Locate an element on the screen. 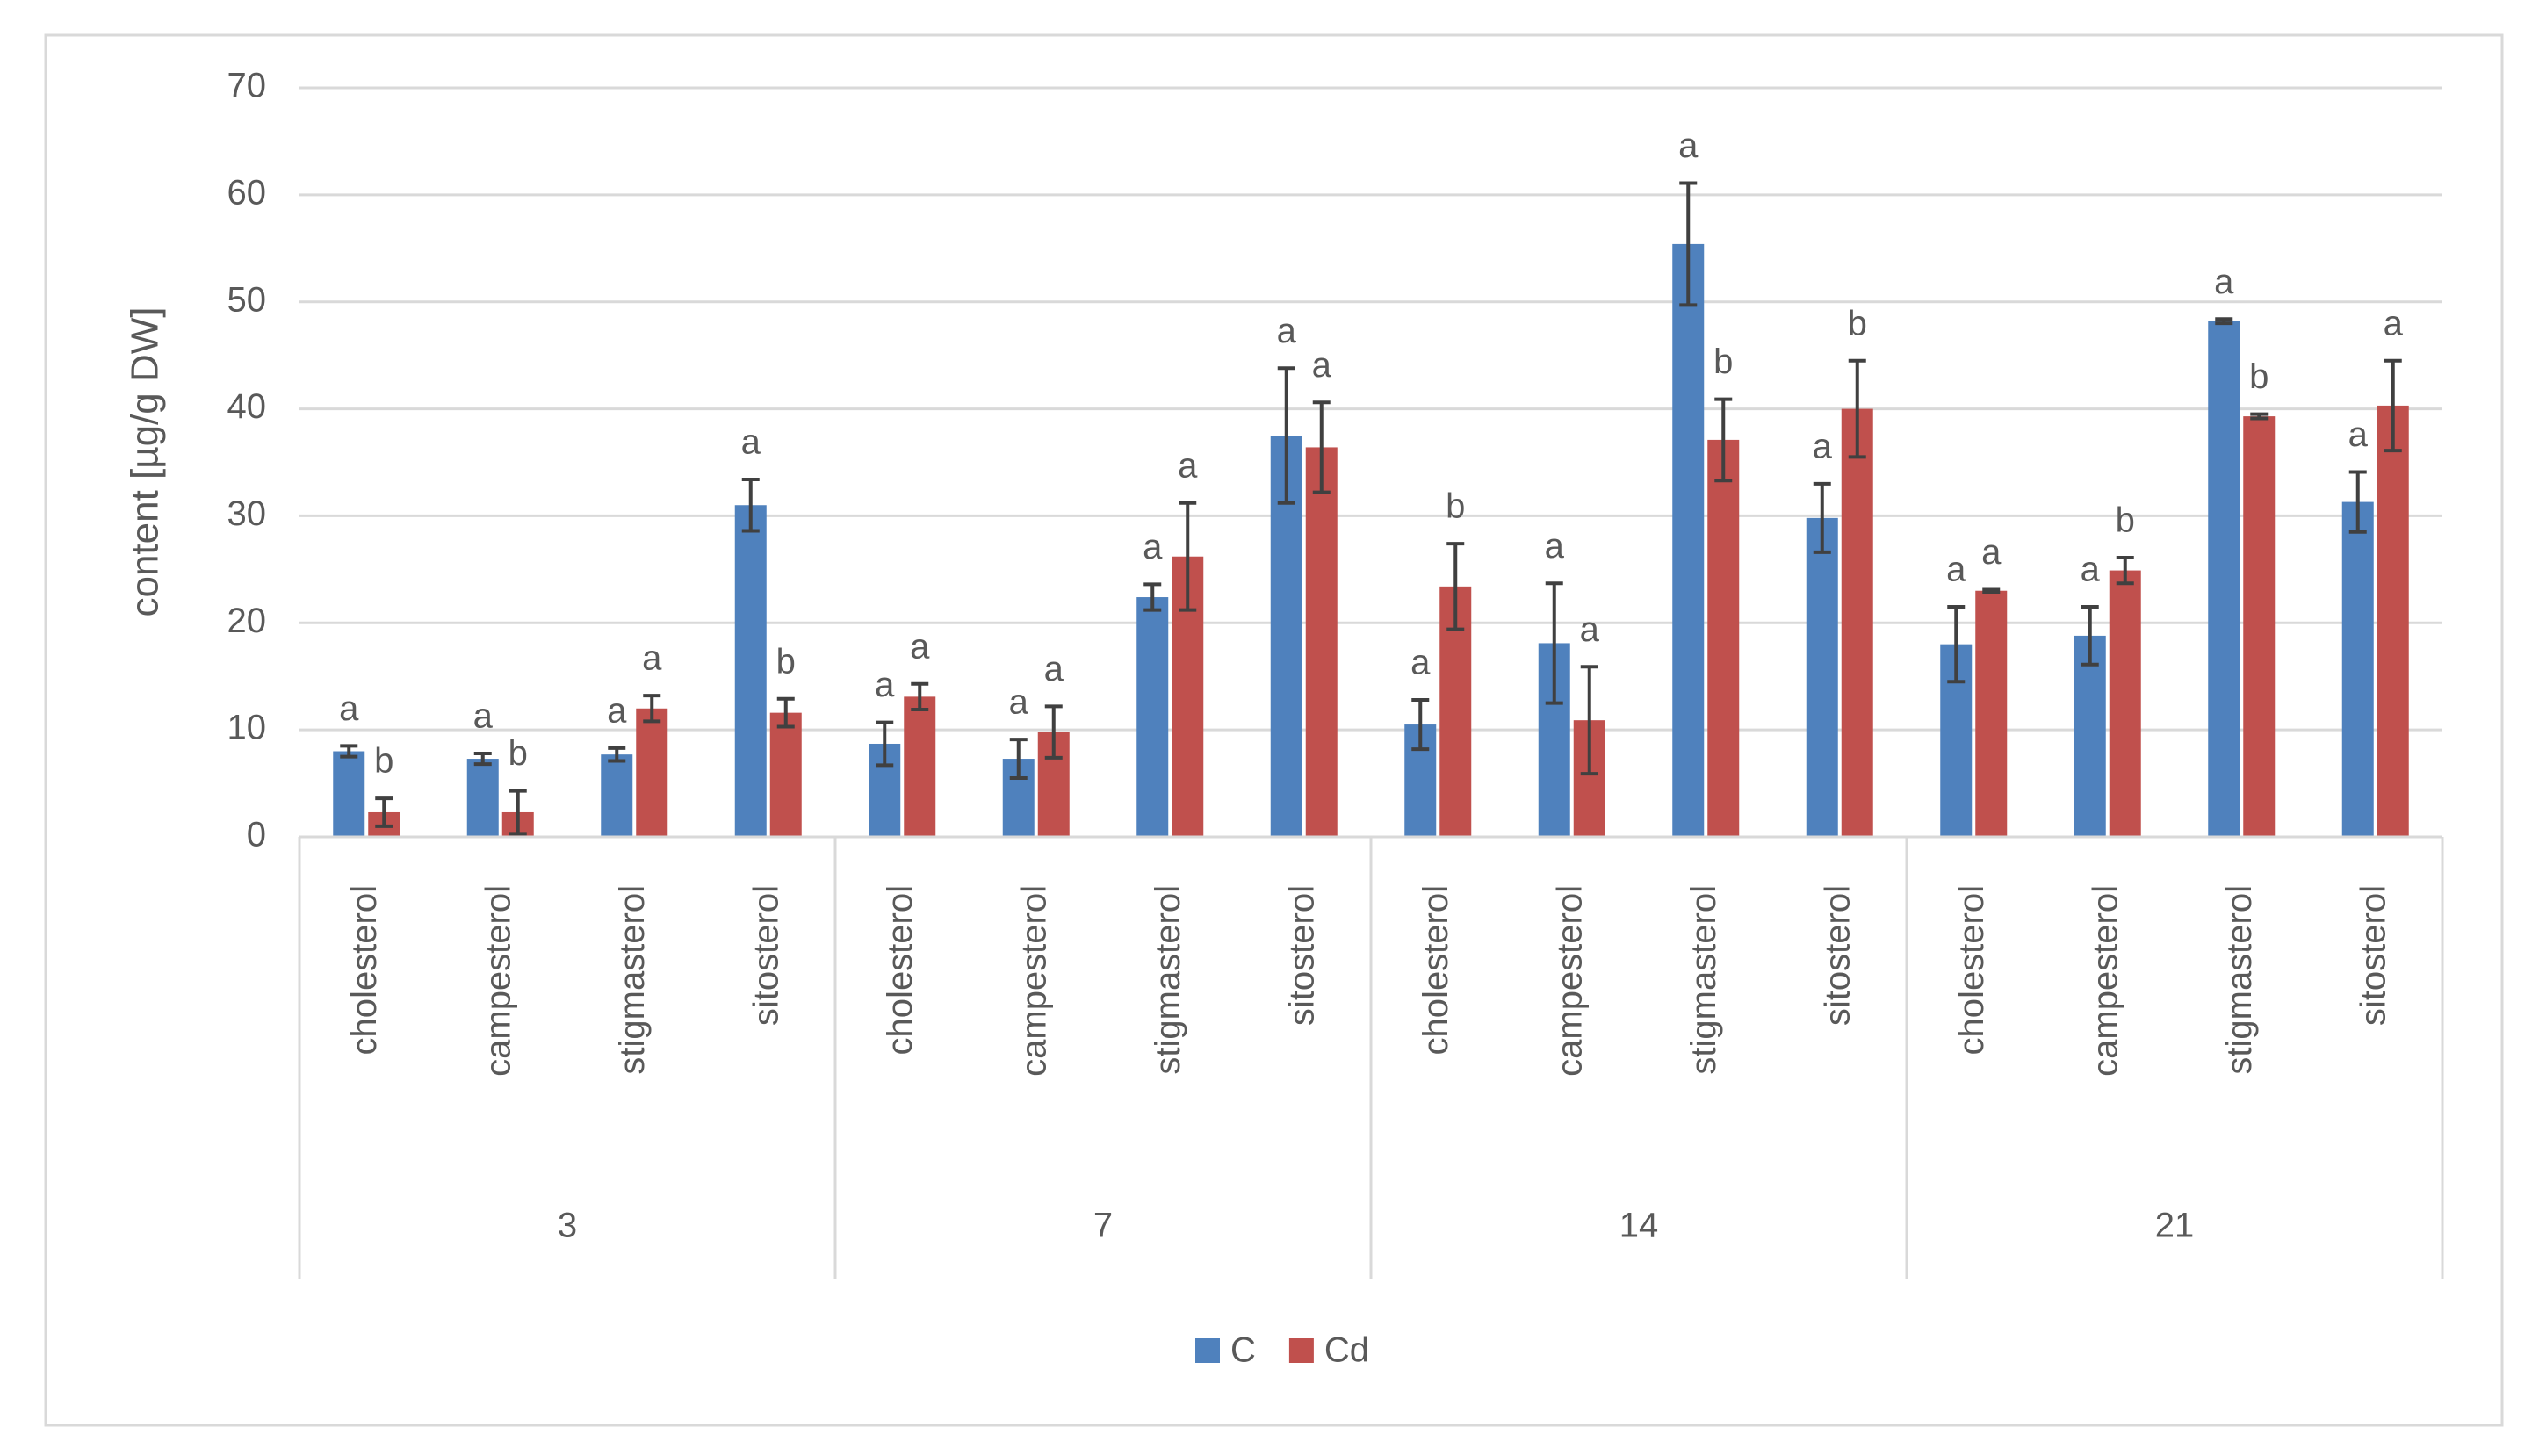 The height and width of the screenshot is (1456, 2539). legend-label: Cd is located at coordinates (1346, 1350).